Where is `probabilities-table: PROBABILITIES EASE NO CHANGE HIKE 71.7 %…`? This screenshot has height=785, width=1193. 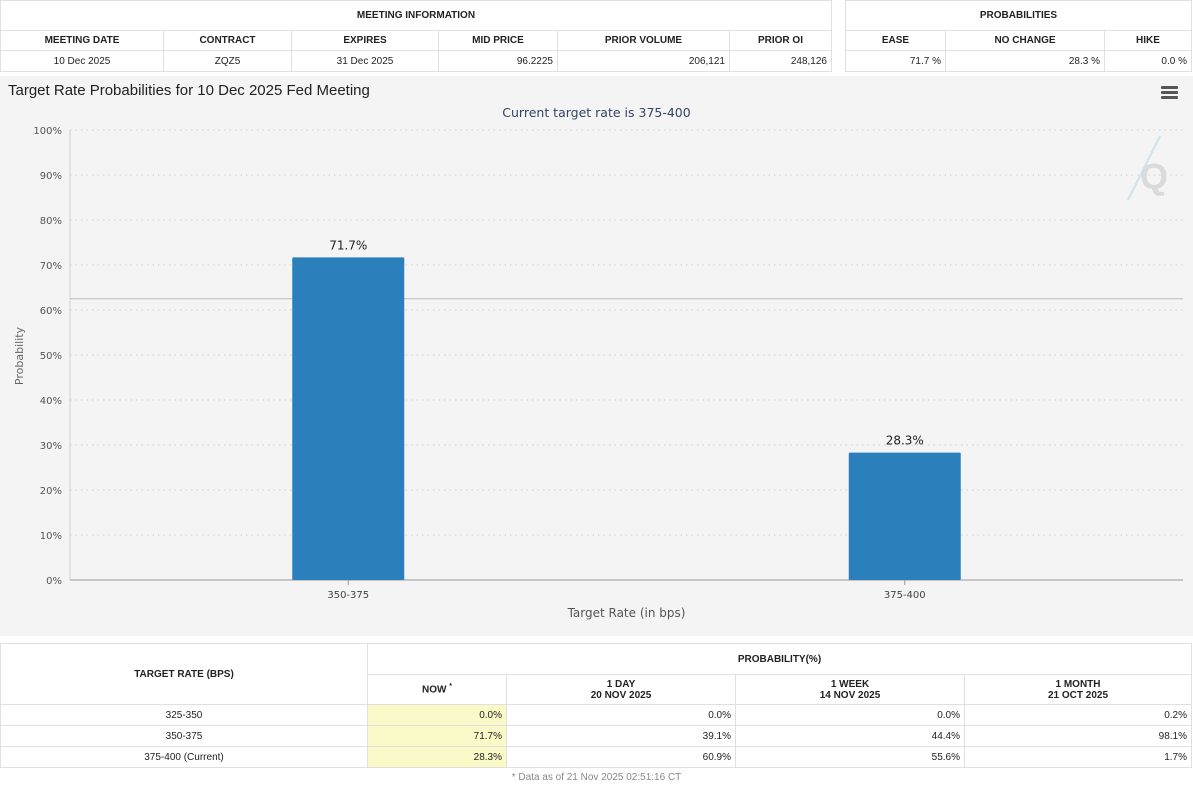
probabilities-table: PROBABILITIES EASE NO CHANGE HIKE 71.7 %… is located at coordinates (1018, 36).